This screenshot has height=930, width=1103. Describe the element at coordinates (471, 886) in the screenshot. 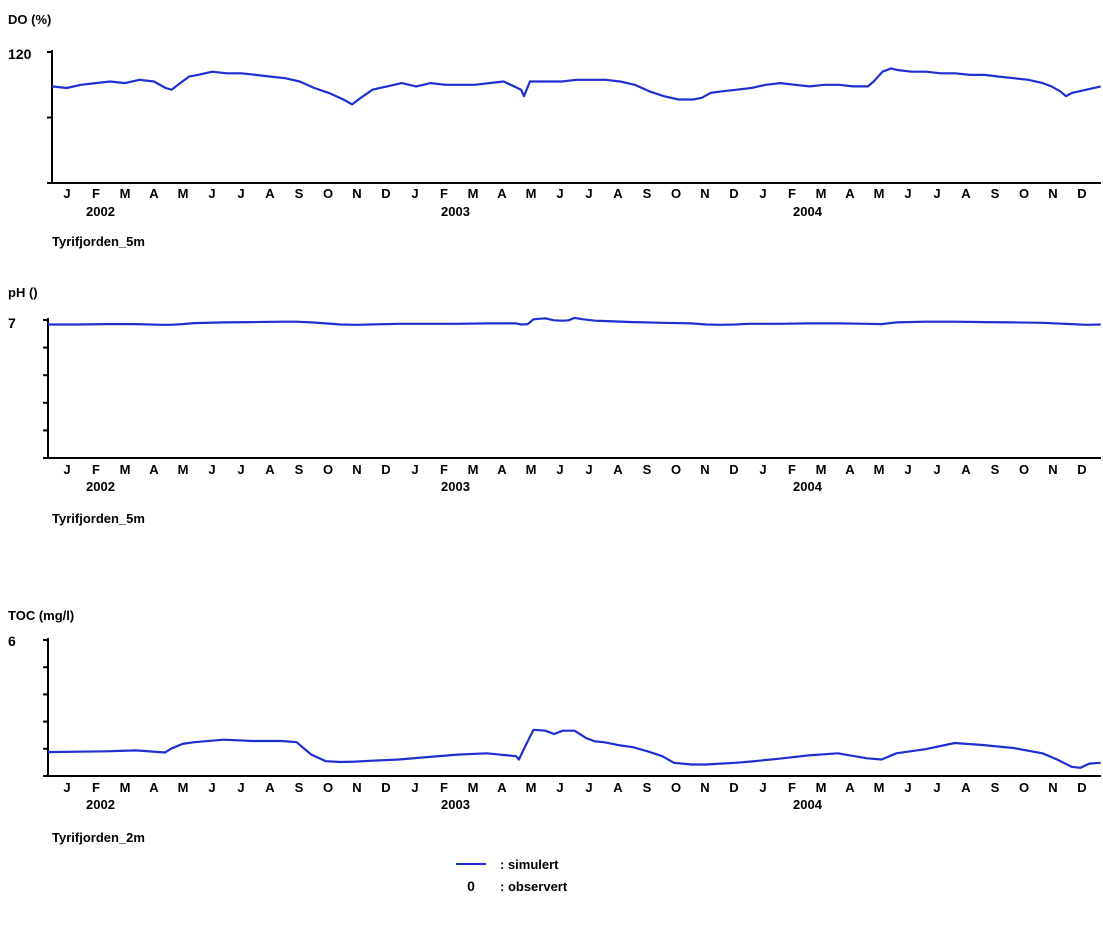

I see `legend-observed-symbol: 0` at that location.